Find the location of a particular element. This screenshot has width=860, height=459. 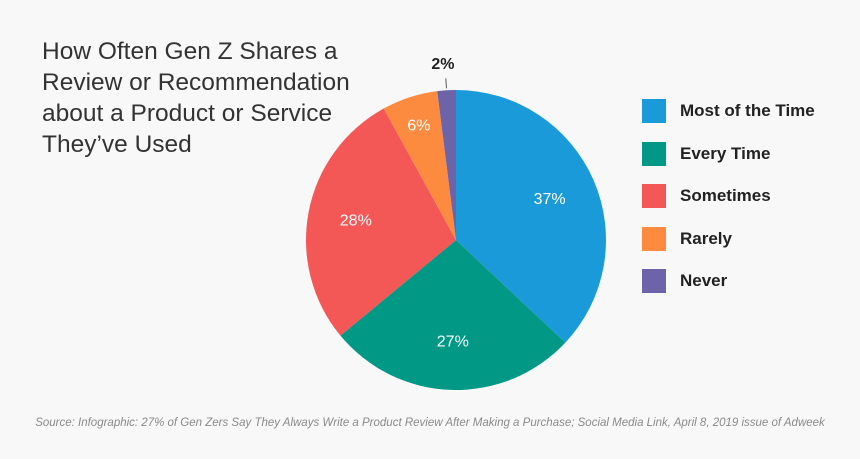

legend-label: Every Time is located at coordinates (725, 153).